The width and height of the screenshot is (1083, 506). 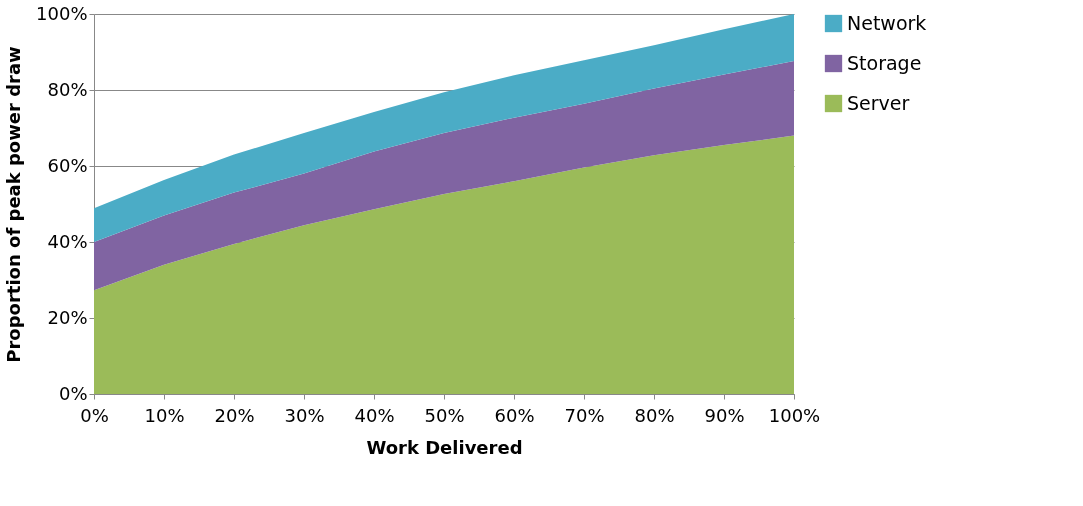 What do you see at coordinates (304, 415) in the screenshot?
I see `x-tick-label: 30%` at bounding box center [304, 415].